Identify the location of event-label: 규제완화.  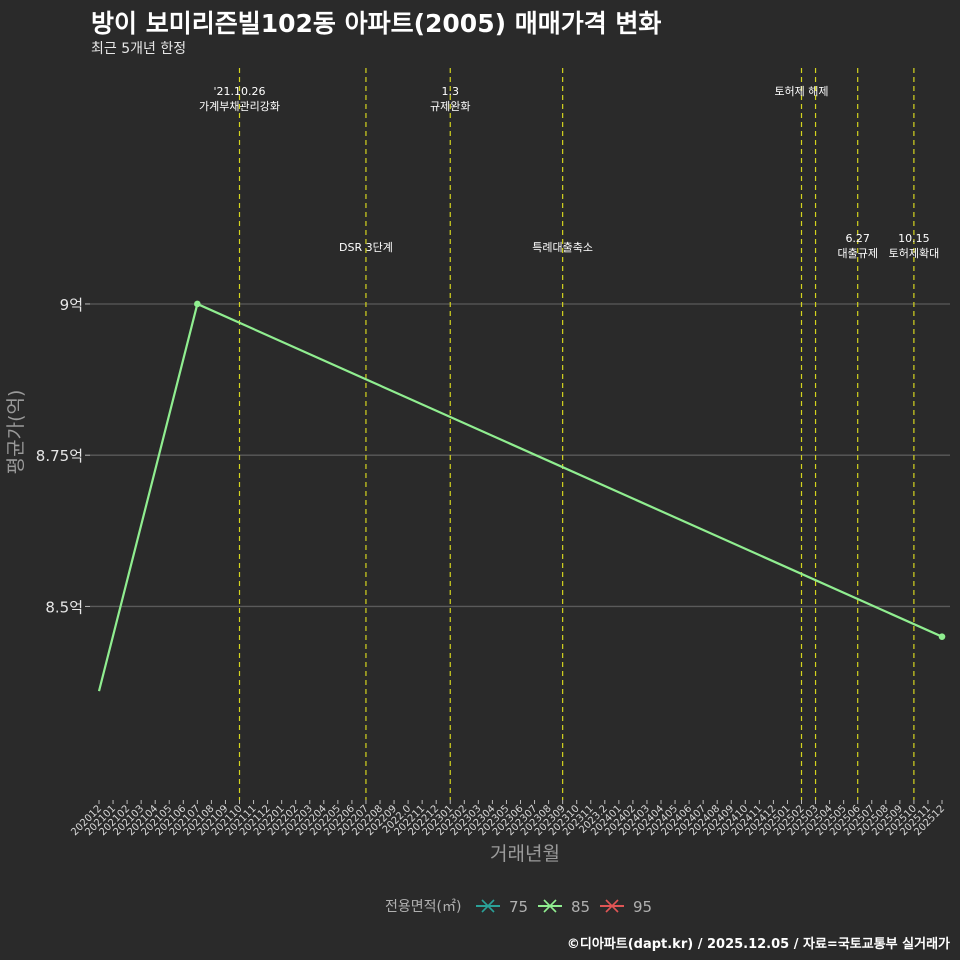
(450, 106).